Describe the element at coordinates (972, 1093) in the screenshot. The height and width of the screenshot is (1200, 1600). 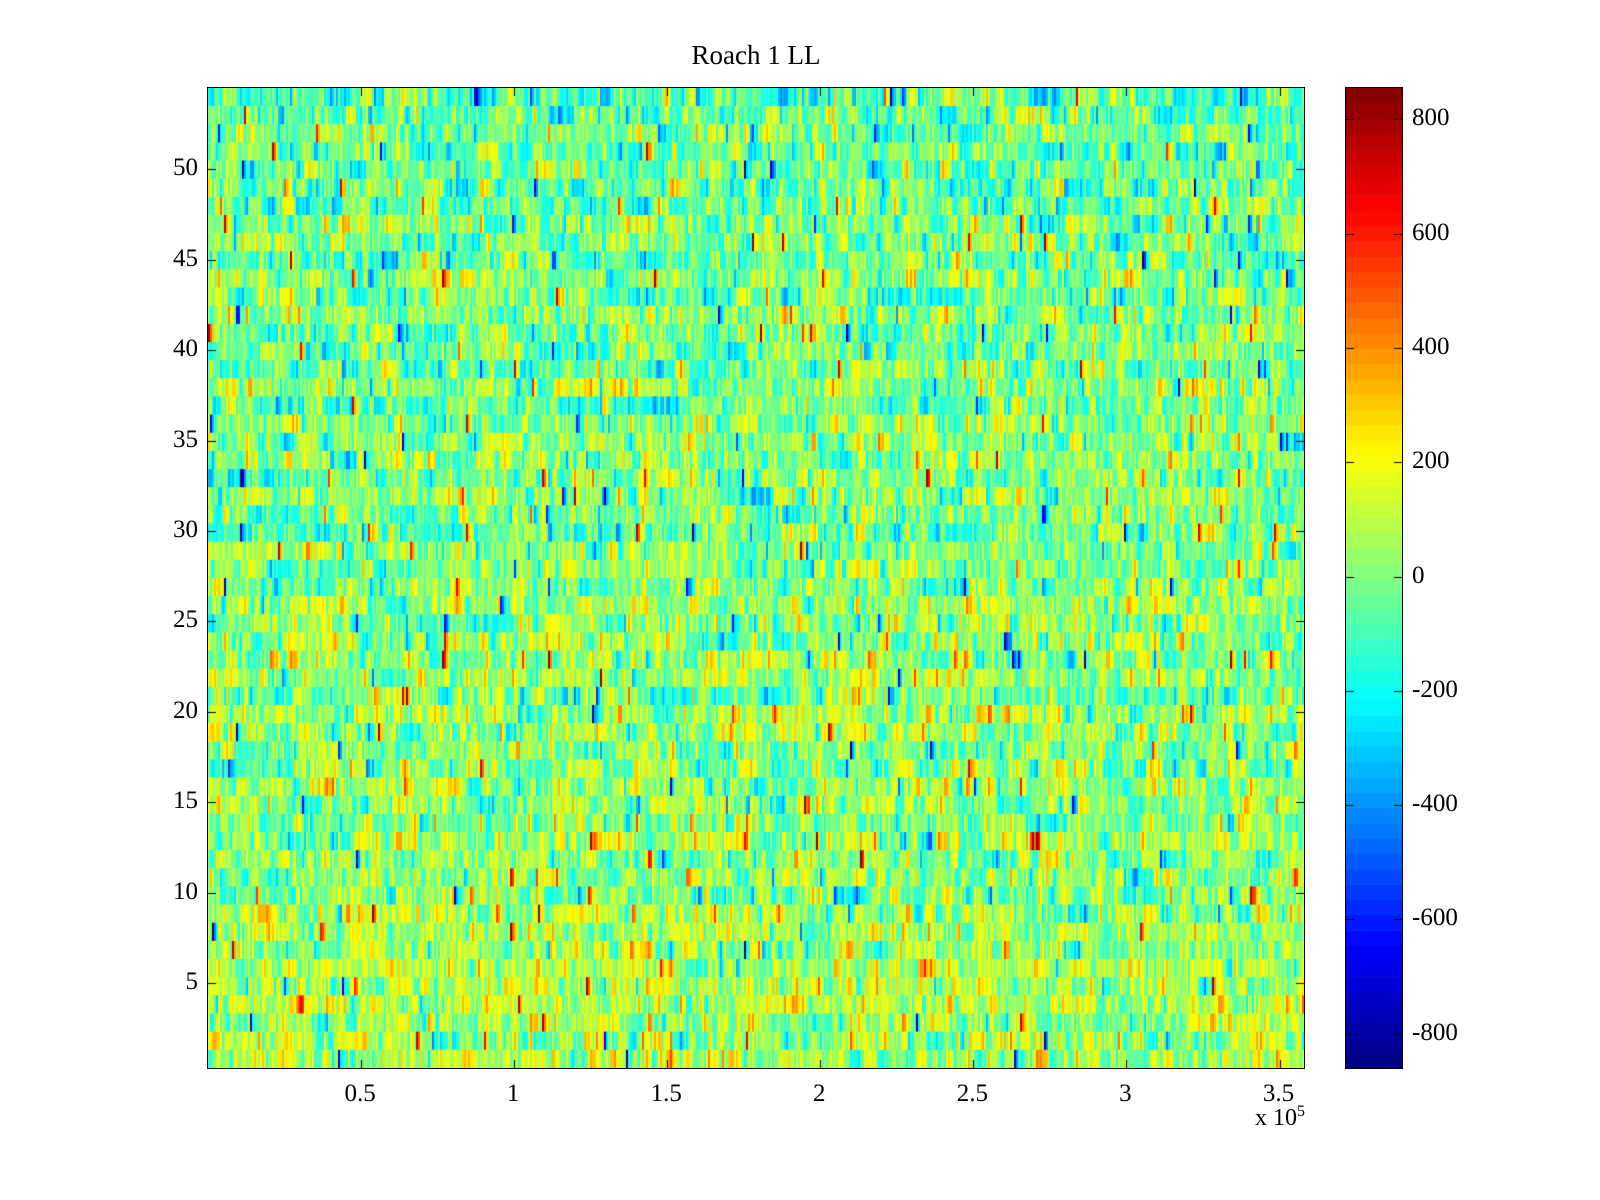
I see `x-tick-label: 2.5` at that location.